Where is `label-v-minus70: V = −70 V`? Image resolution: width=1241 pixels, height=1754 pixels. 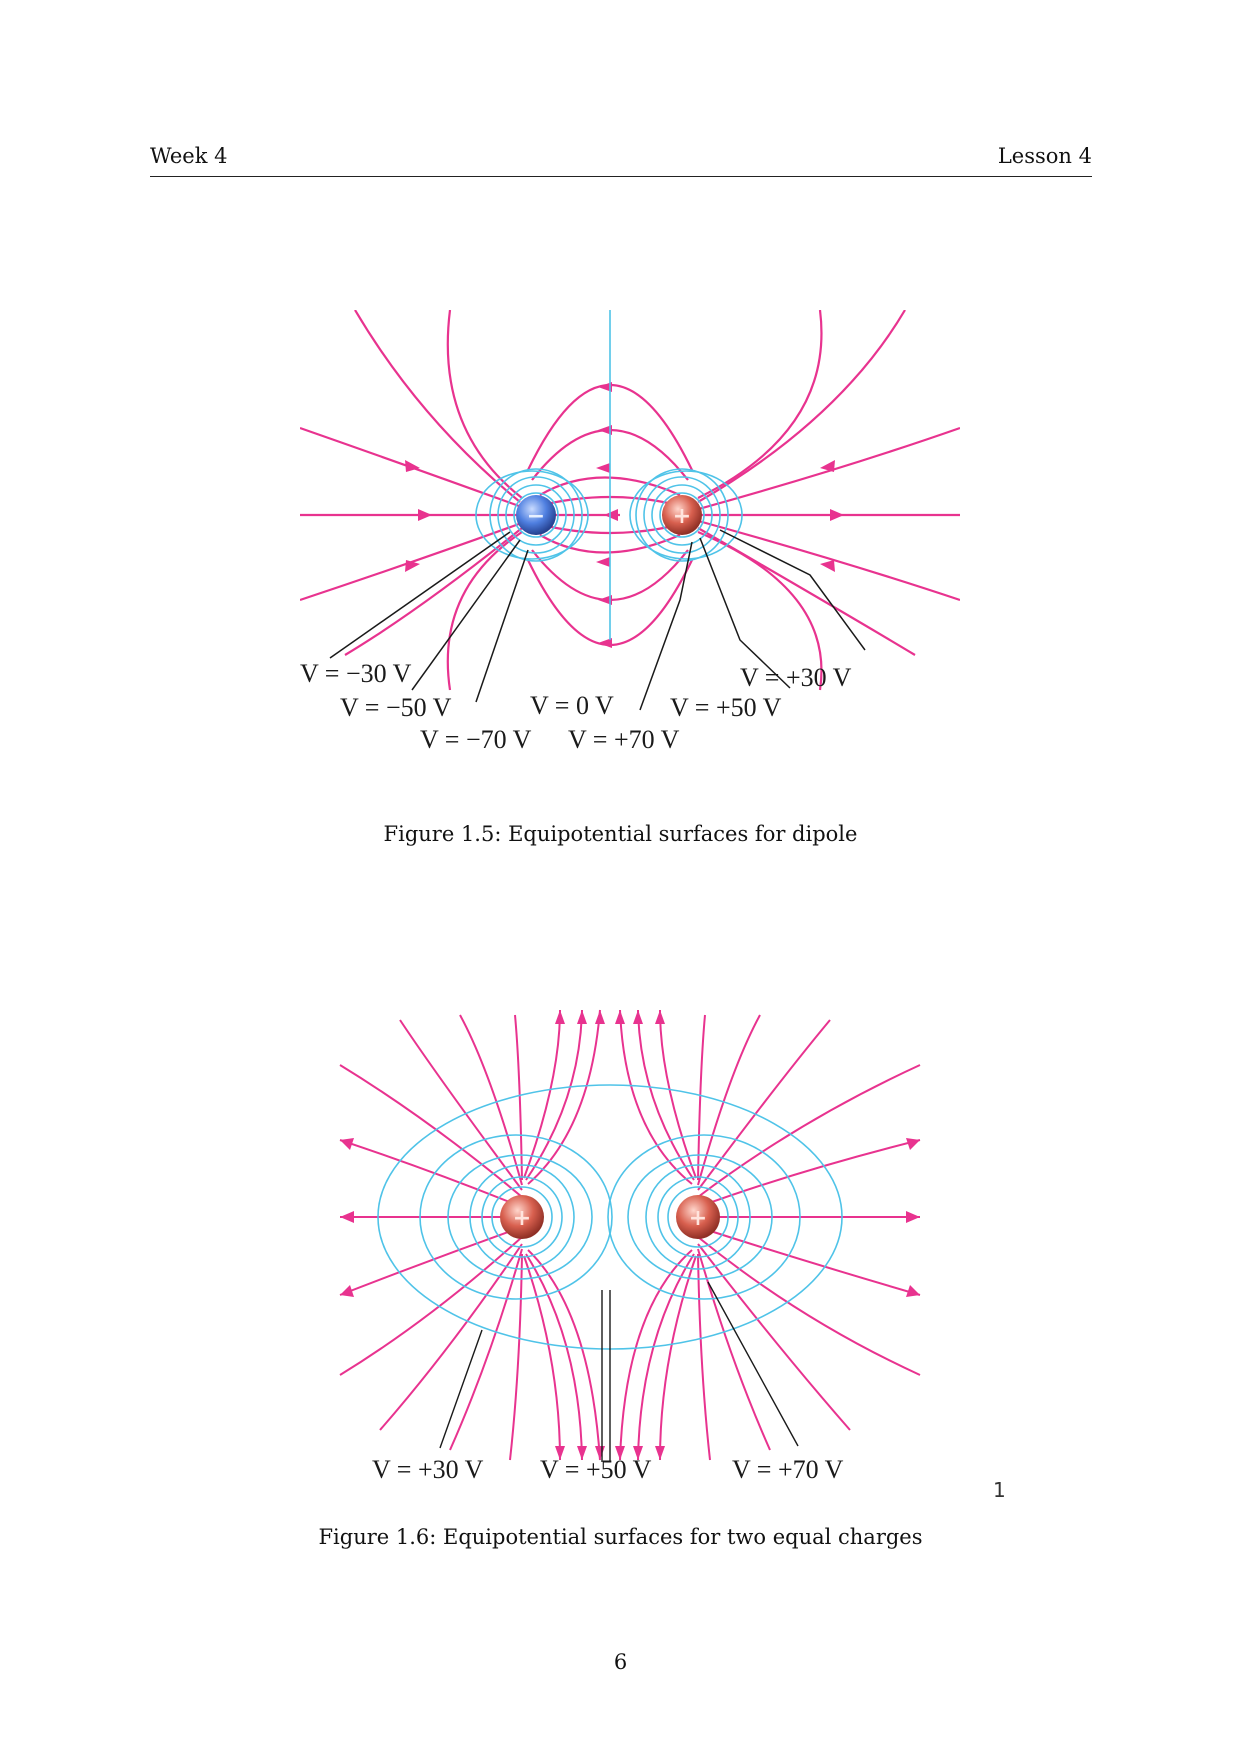 label-v-minus70: V = −70 V is located at coordinates (476, 739).